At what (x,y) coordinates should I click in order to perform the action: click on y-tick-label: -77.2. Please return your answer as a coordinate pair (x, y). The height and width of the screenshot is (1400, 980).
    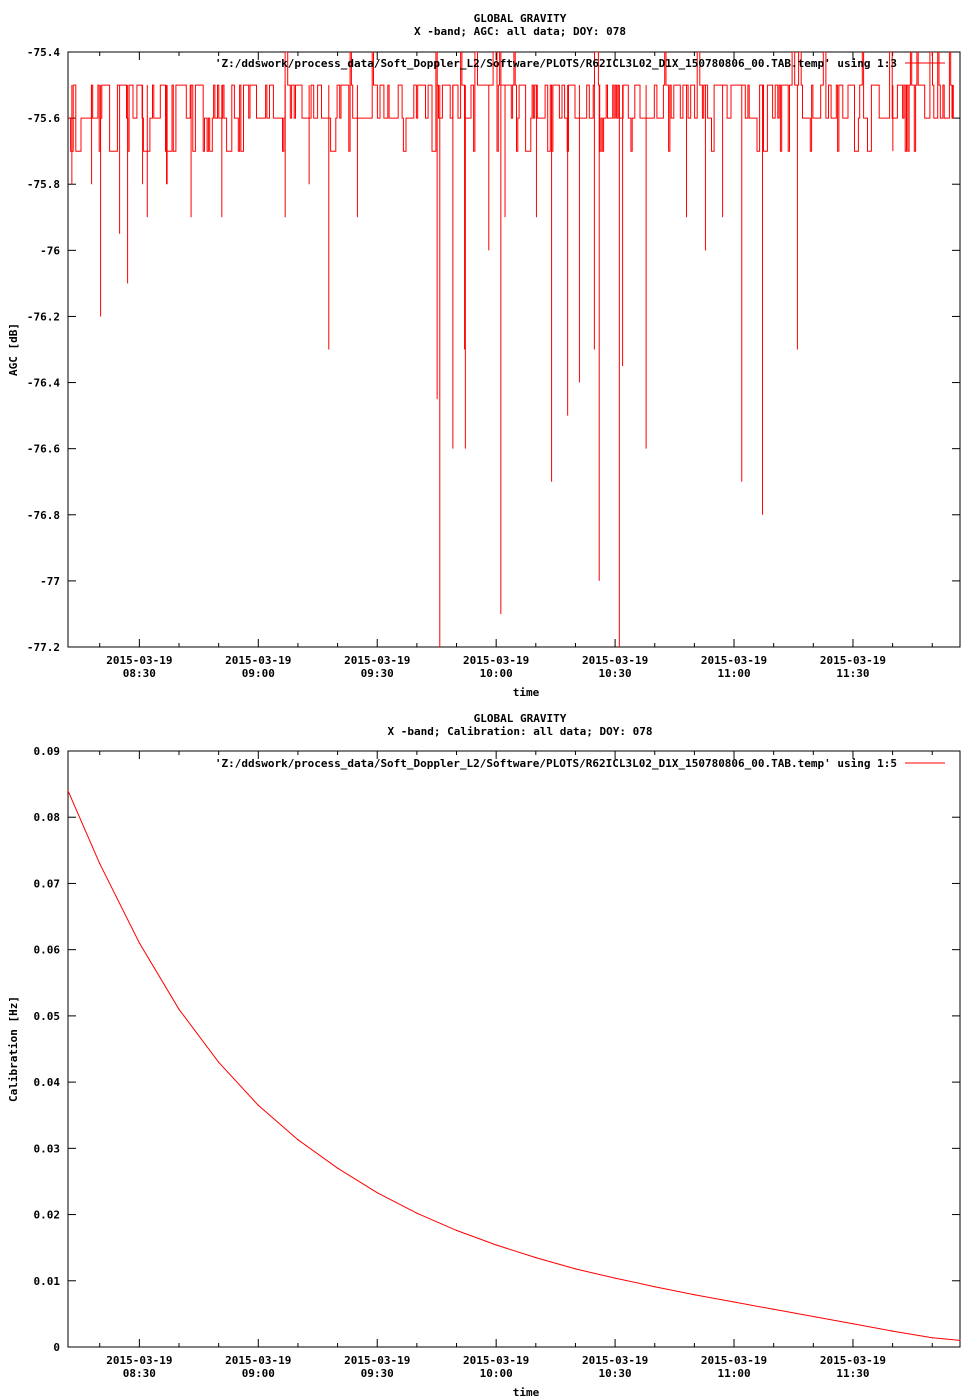
    Looking at the image, I should click on (43, 647).